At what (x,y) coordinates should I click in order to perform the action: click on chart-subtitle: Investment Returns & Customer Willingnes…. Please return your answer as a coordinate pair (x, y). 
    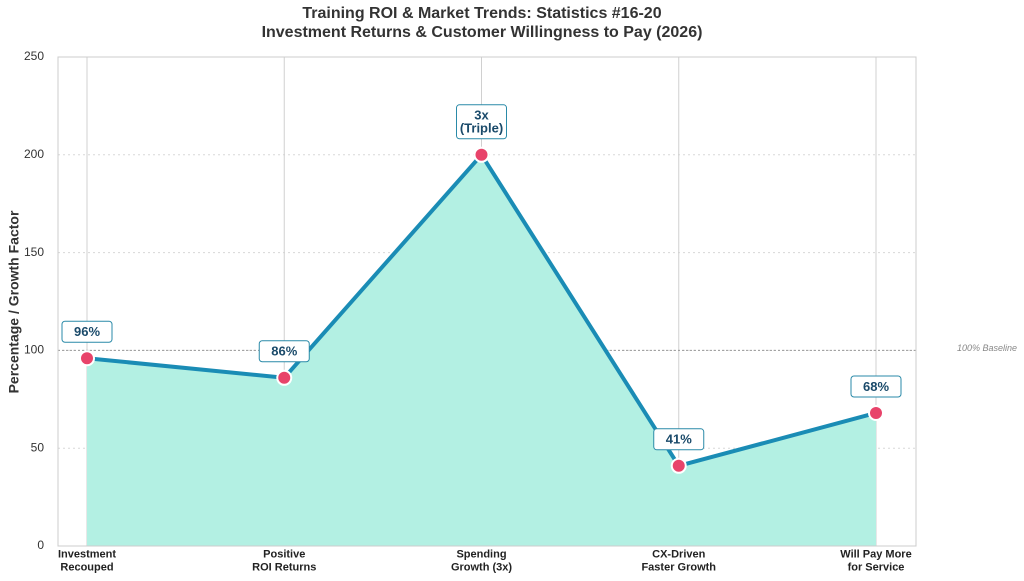
    Looking at the image, I should click on (482, 32).